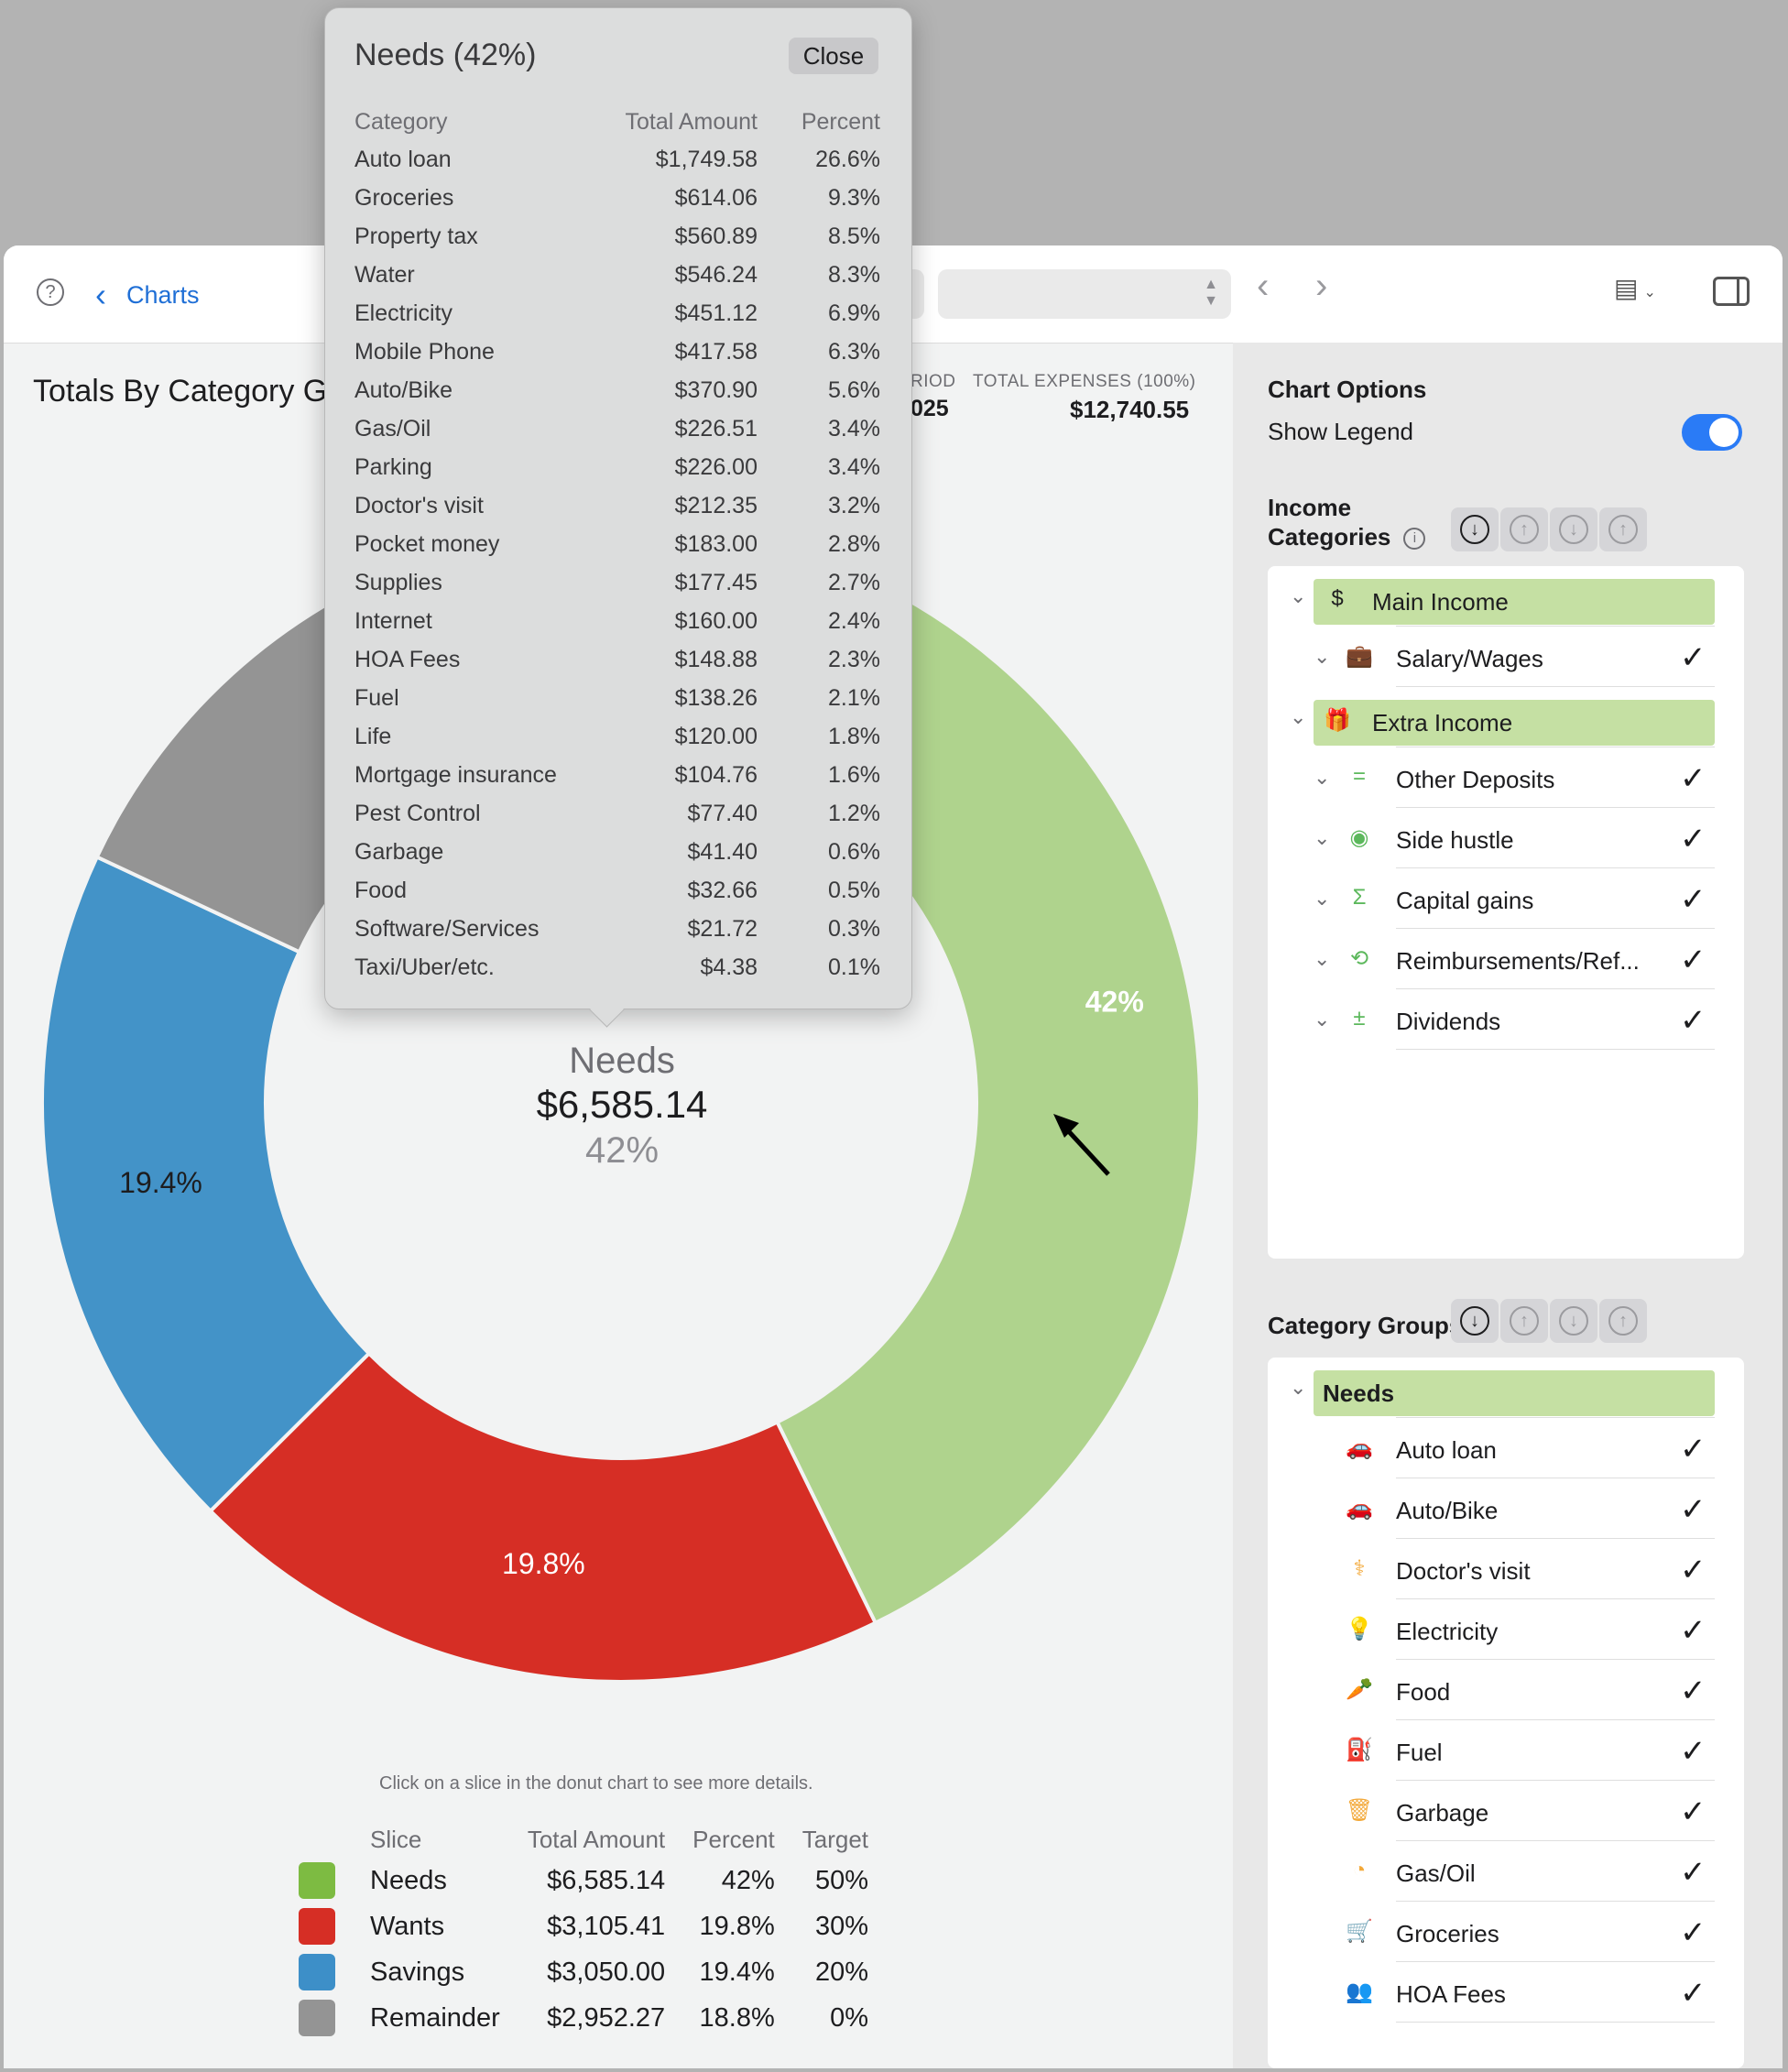 The image size is (1788, 2072). Describe the element at coordinates (617, 237) in the screenshot. I see `popover-row: Property tax $560.89 8.5%` at that location.